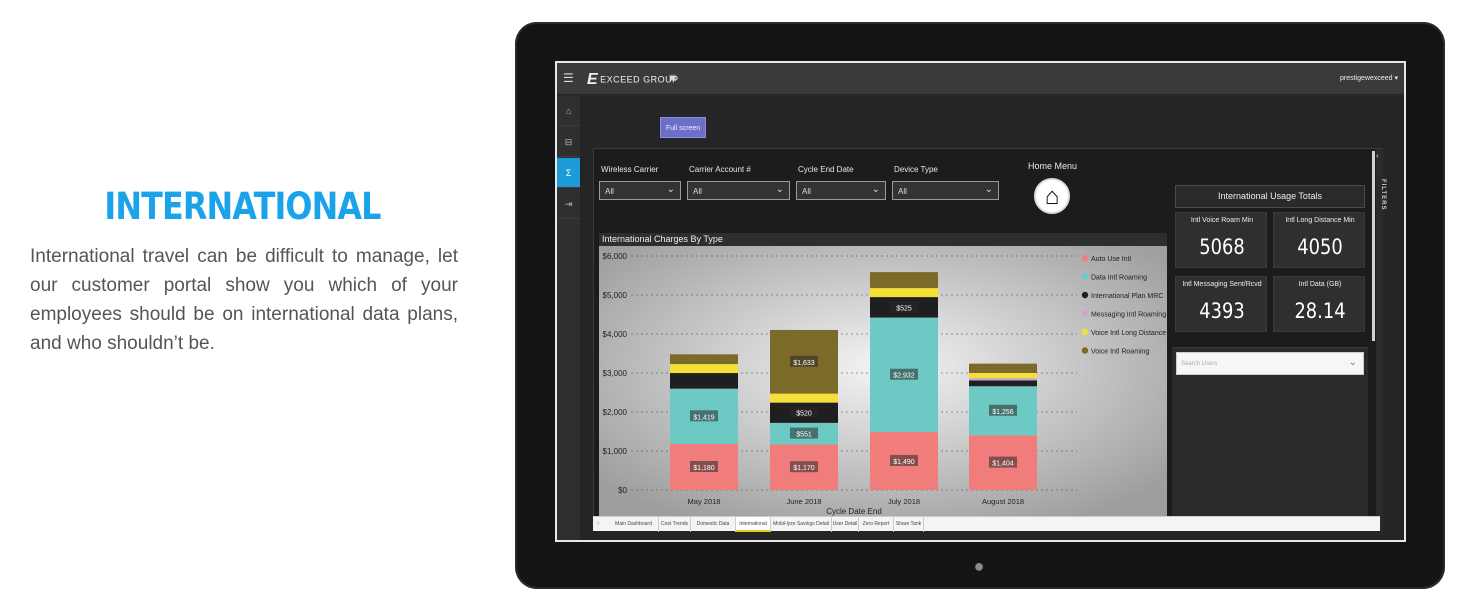 Image resolution: width=1465 pixels, height=613 pixels. What do you see at coordinates (615, 295) in the screenshot?
I see `y-tick-label: $5,000` at bounding box center [615, 295].